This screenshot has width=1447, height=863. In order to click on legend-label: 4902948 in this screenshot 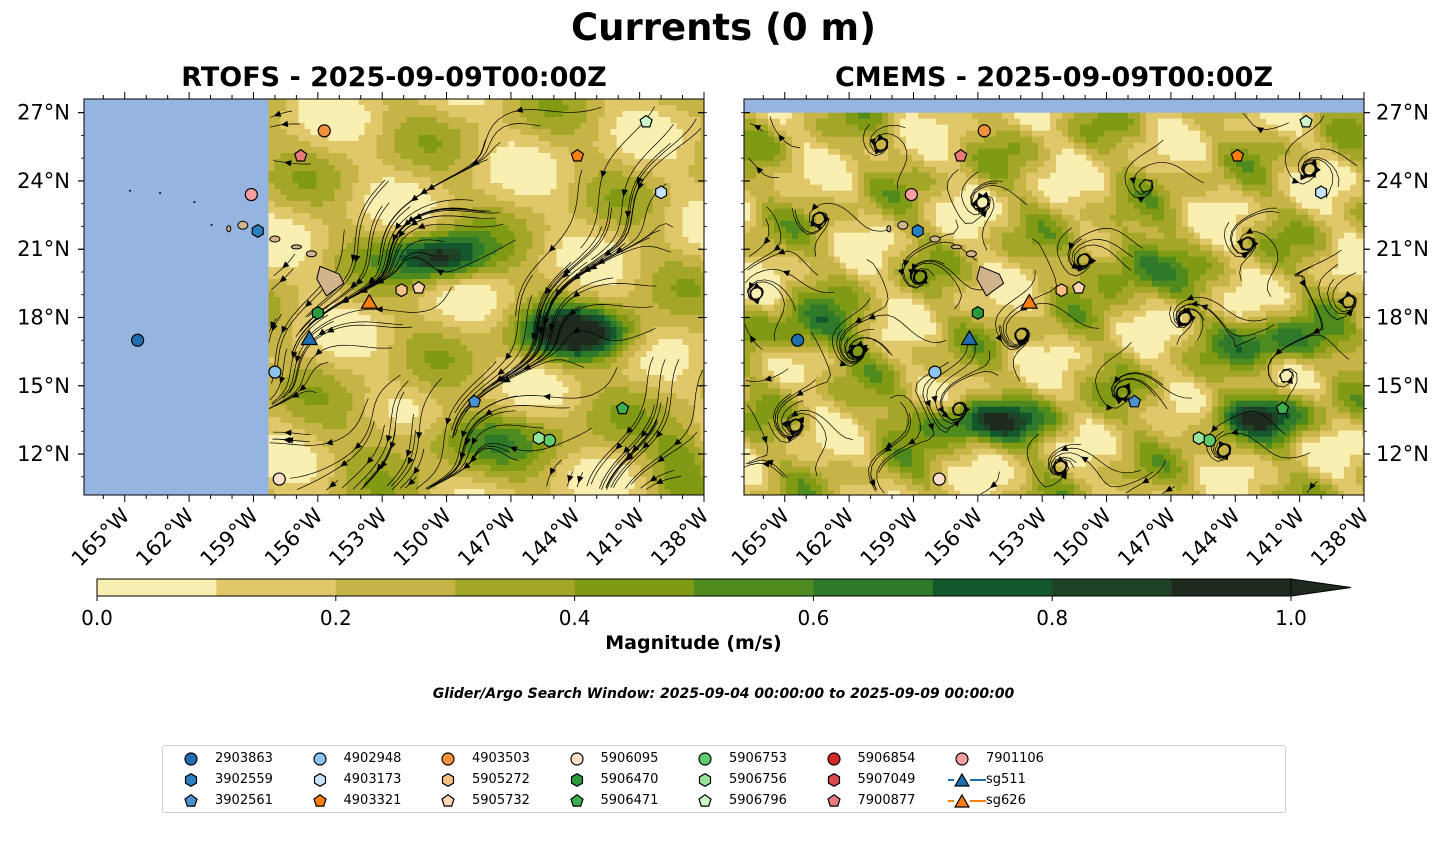, I will do `click(372, 758)`.